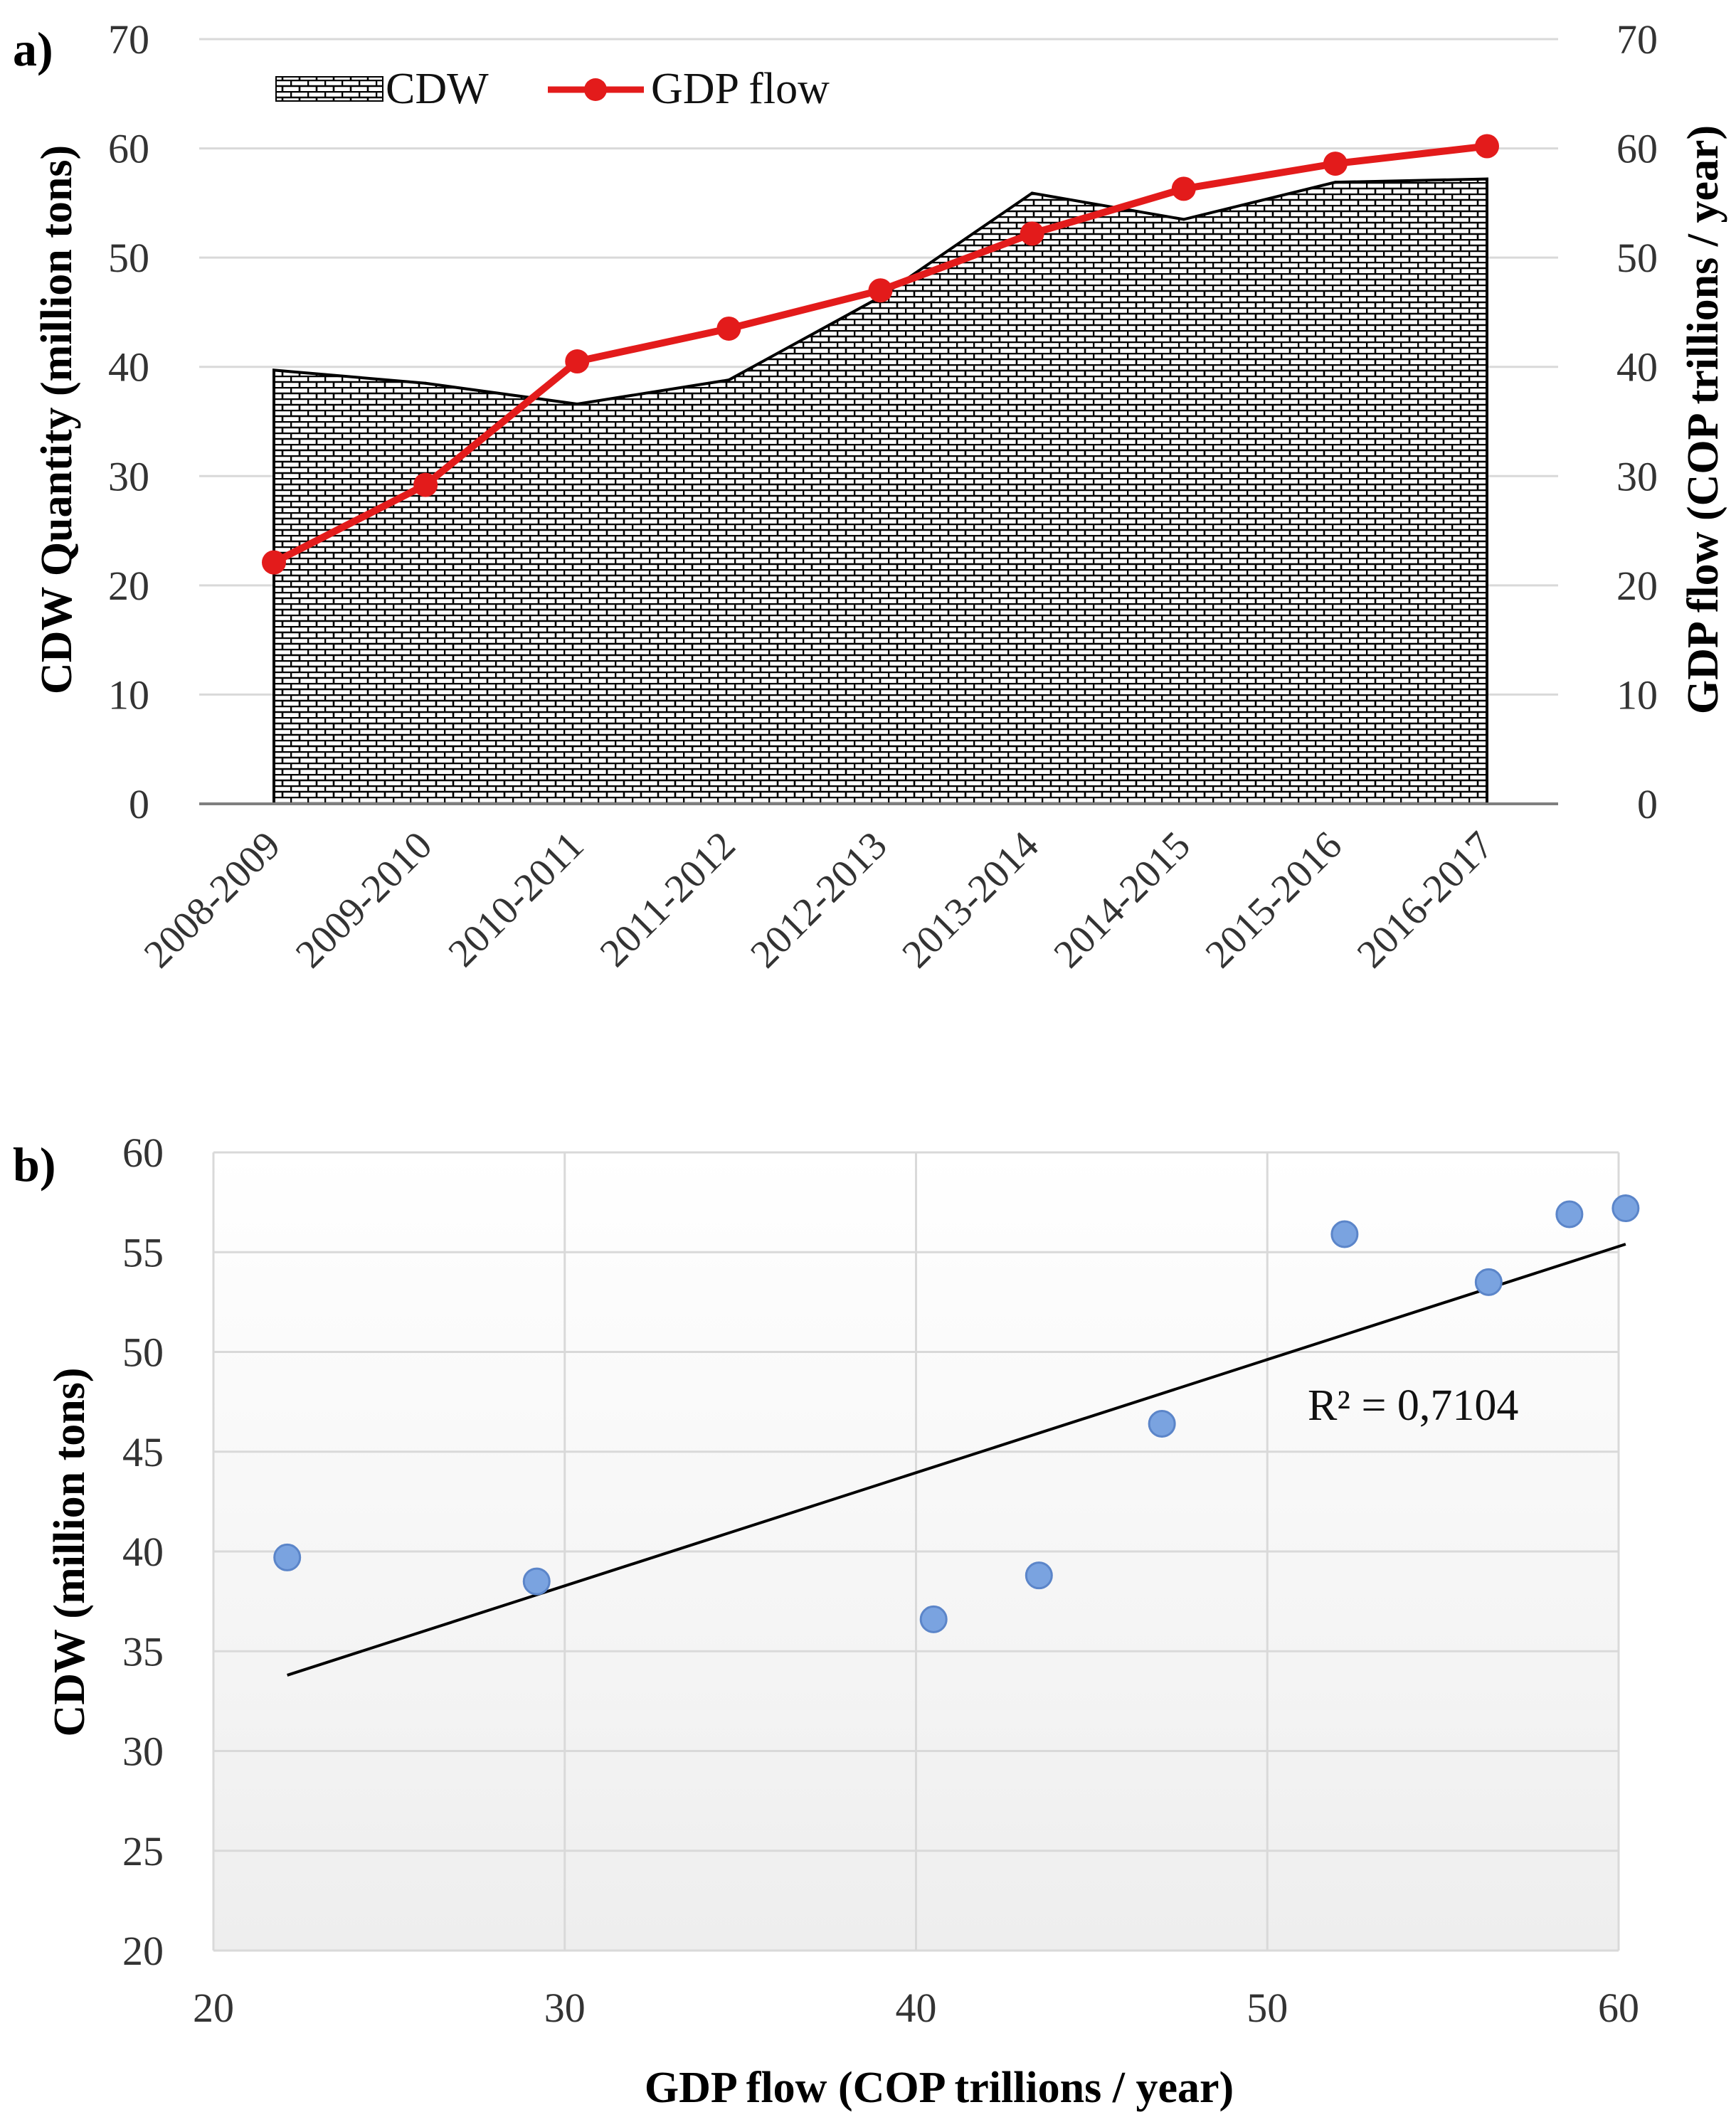 This screenshot has width=1736, height=2117. Describe the element at coordinates (274, 562) in the screenshot. I see `gdp-marker-2008-2009` at that location.